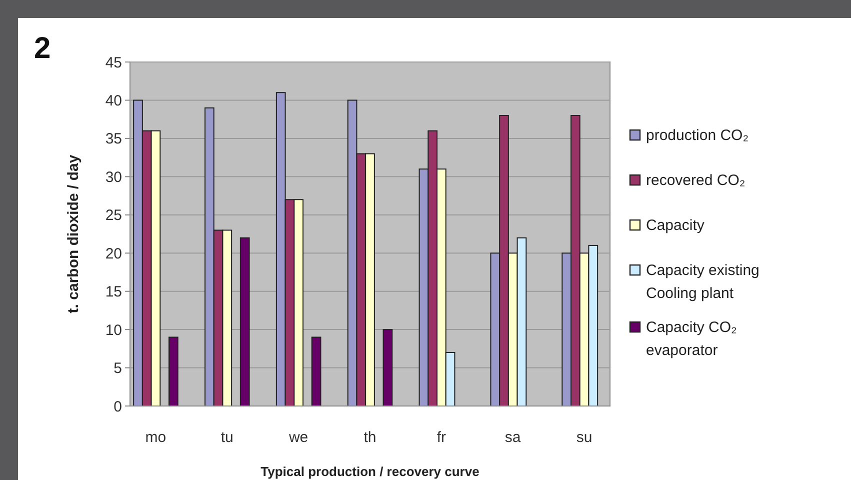  I want to click on legend-label: Capacity existing Cooling plant, so click(703, 282).